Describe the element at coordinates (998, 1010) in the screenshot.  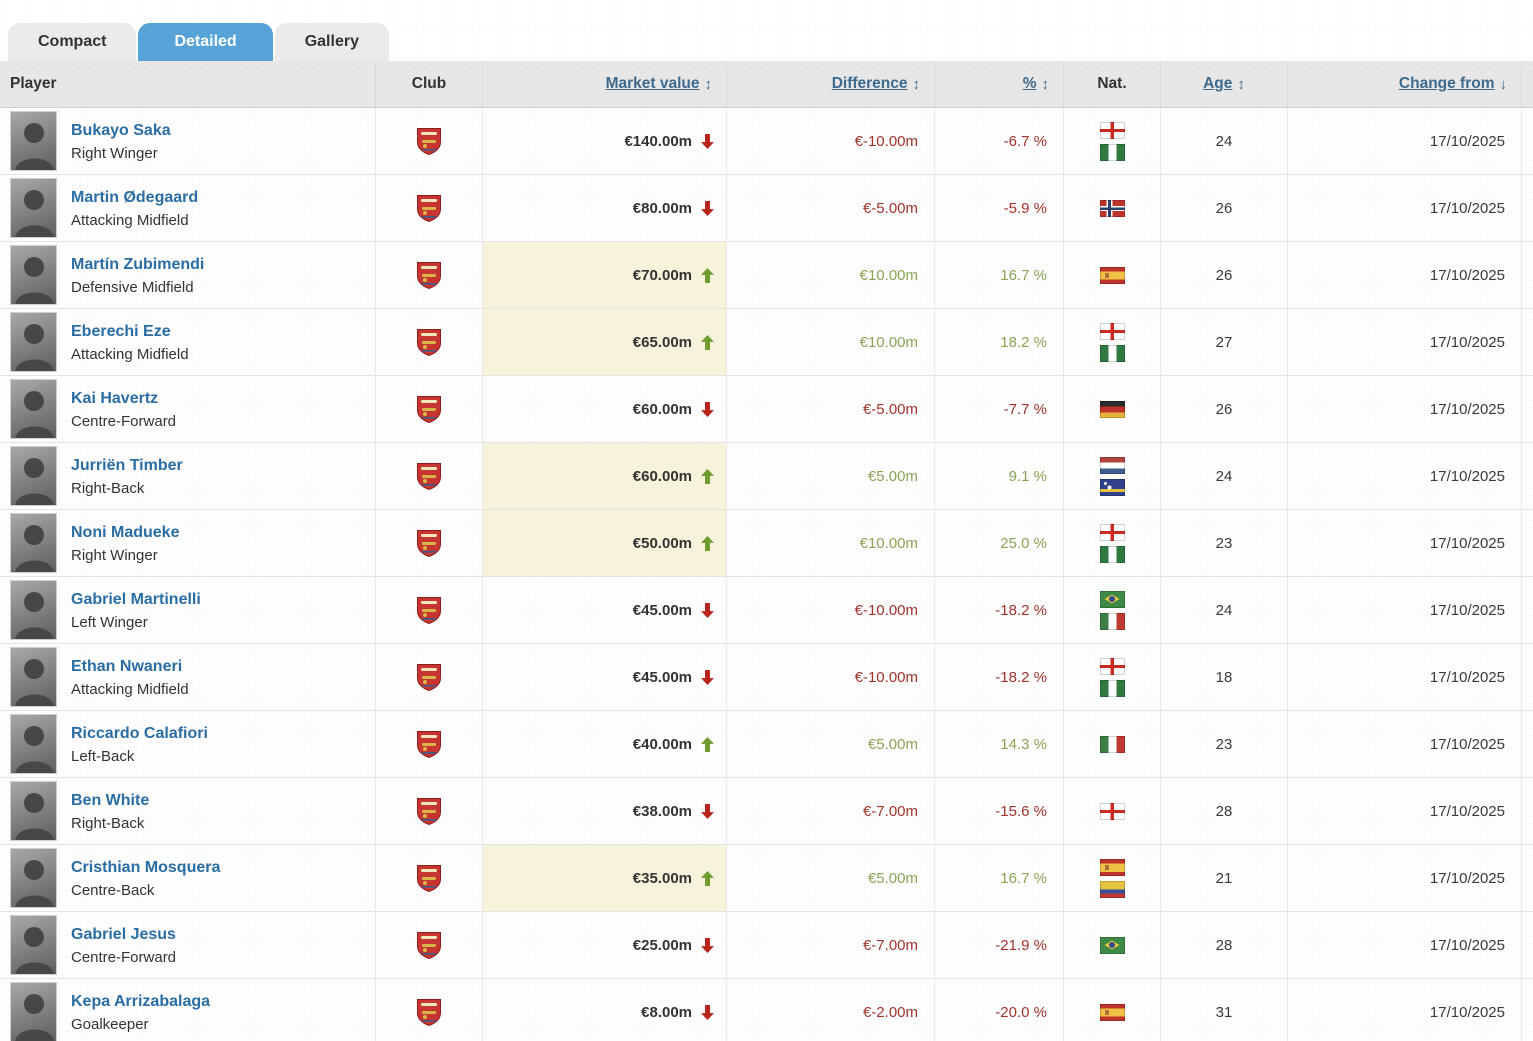
I see `percent-cell: -20.0 %` at that location.